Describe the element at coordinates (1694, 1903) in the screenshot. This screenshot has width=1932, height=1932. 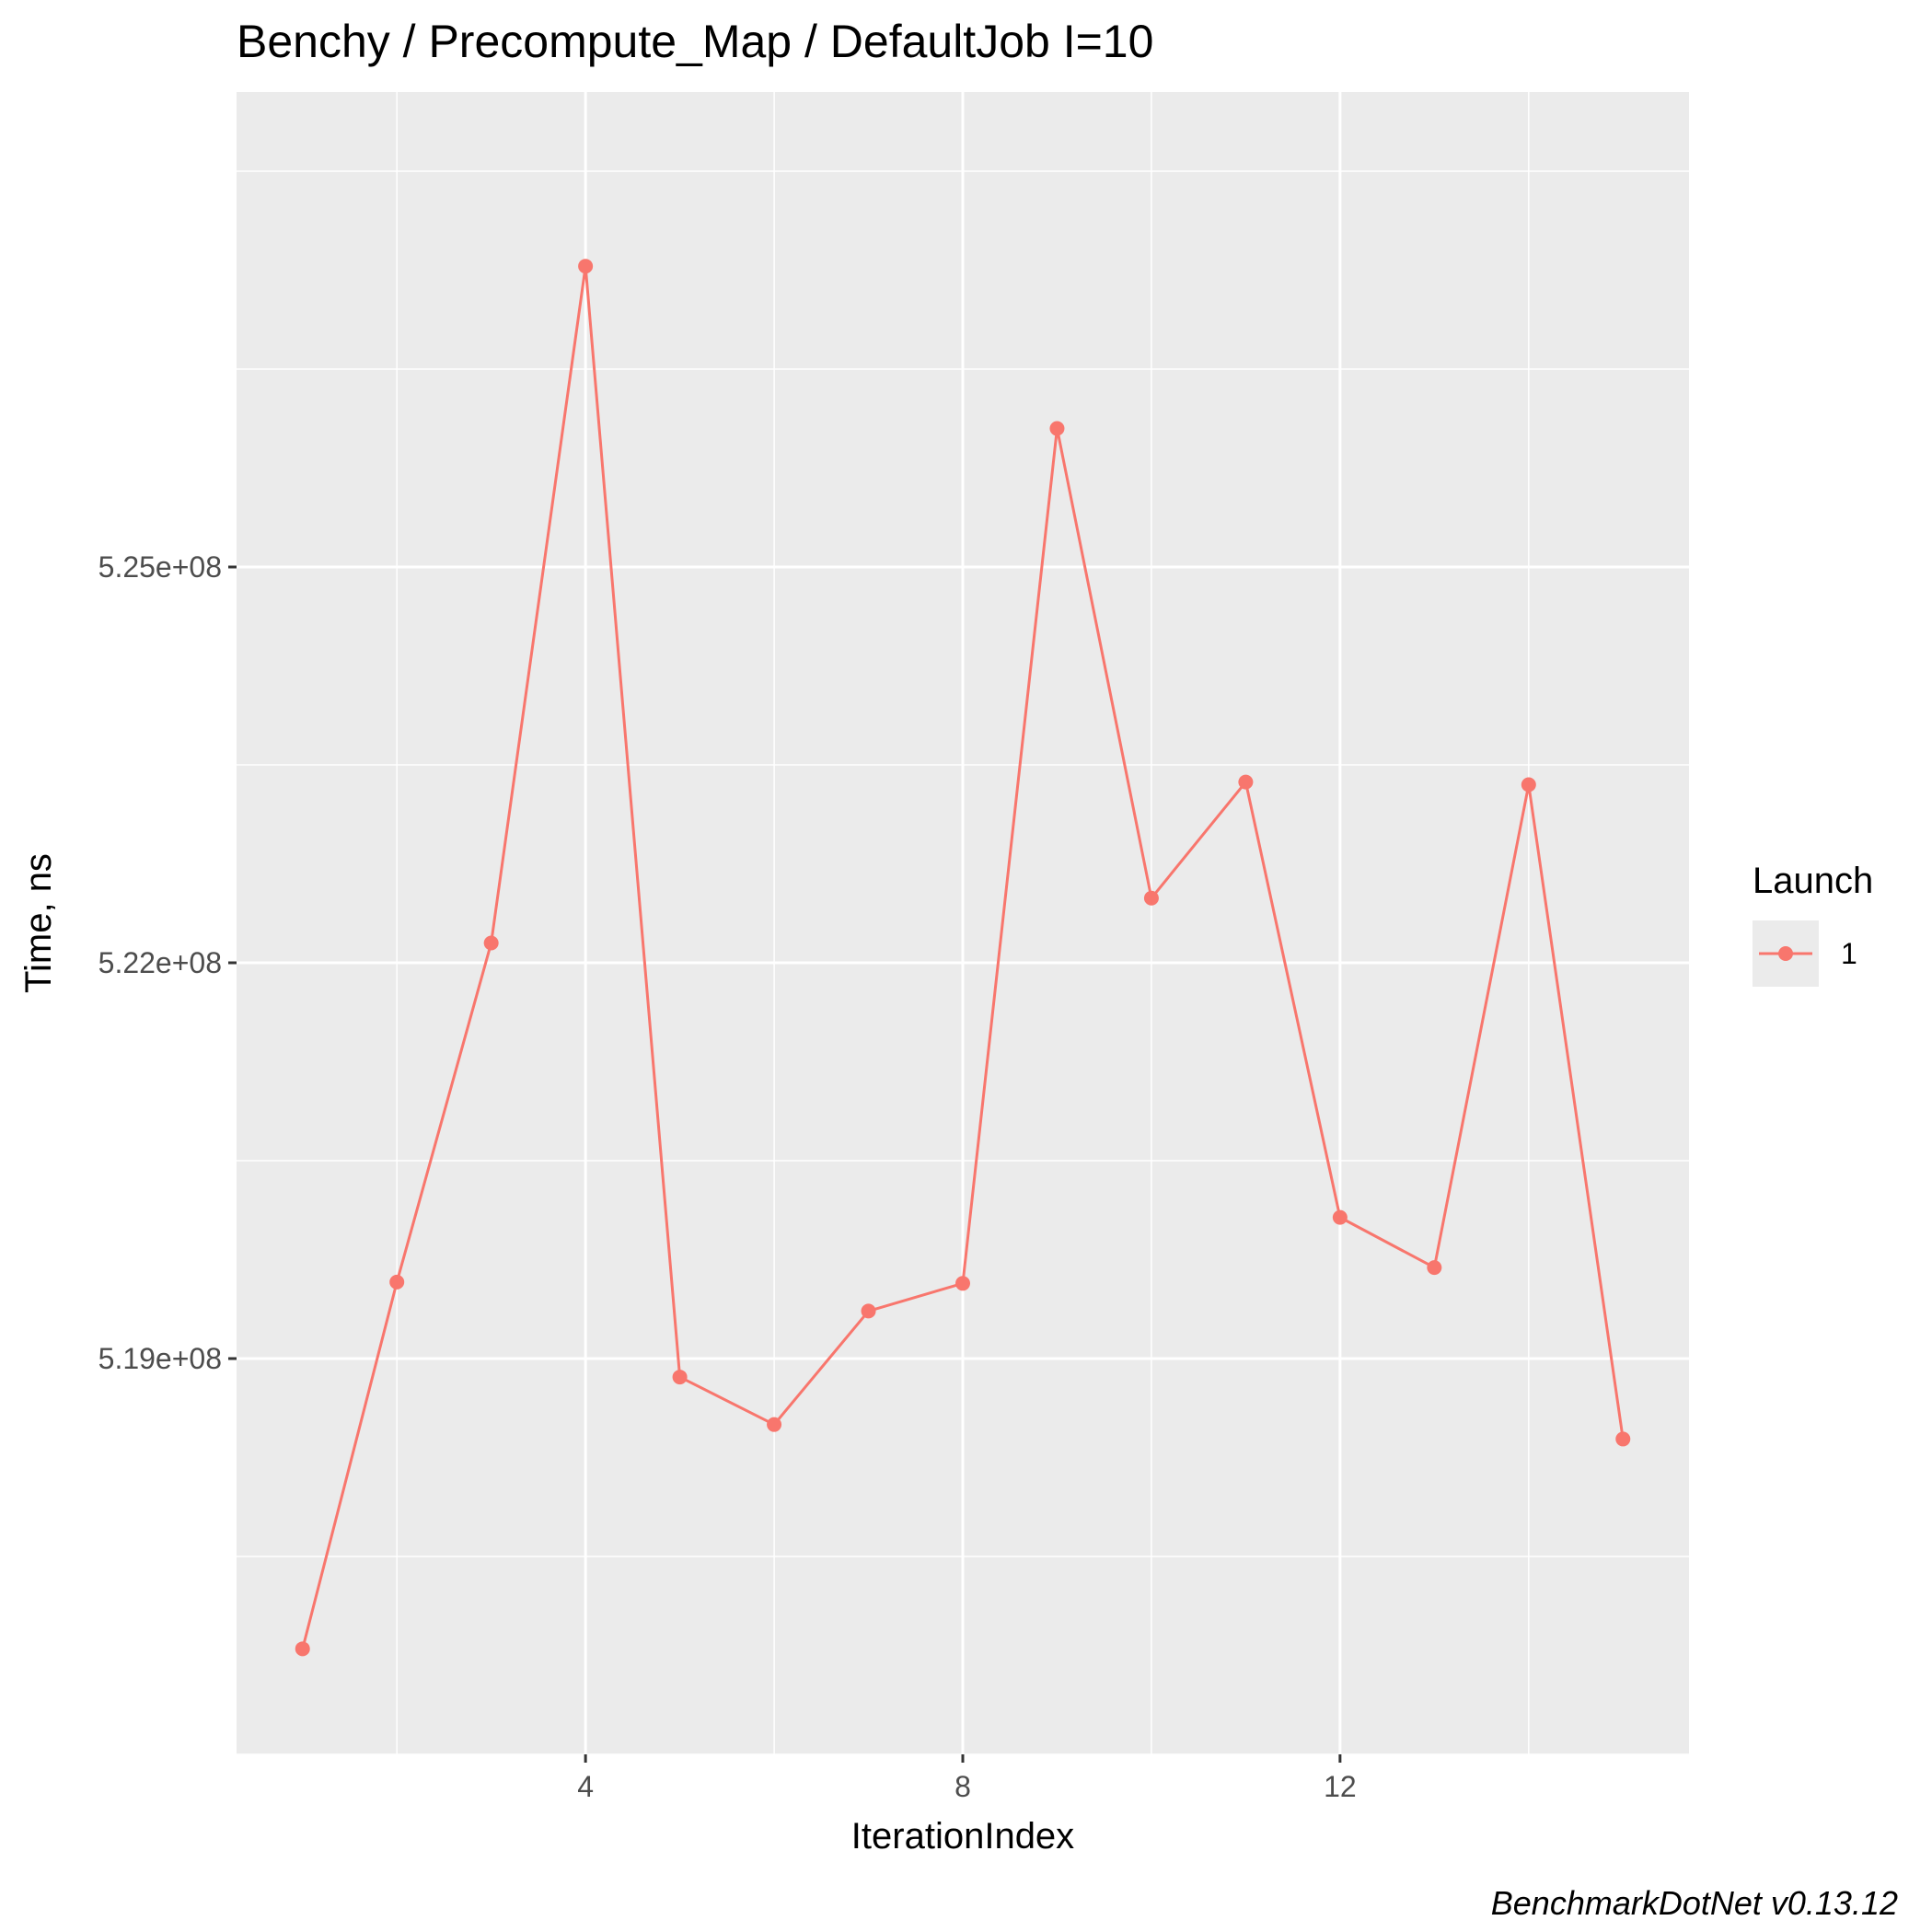
I see `caption: BenchmarkDotNet v0.13.12` at that location.